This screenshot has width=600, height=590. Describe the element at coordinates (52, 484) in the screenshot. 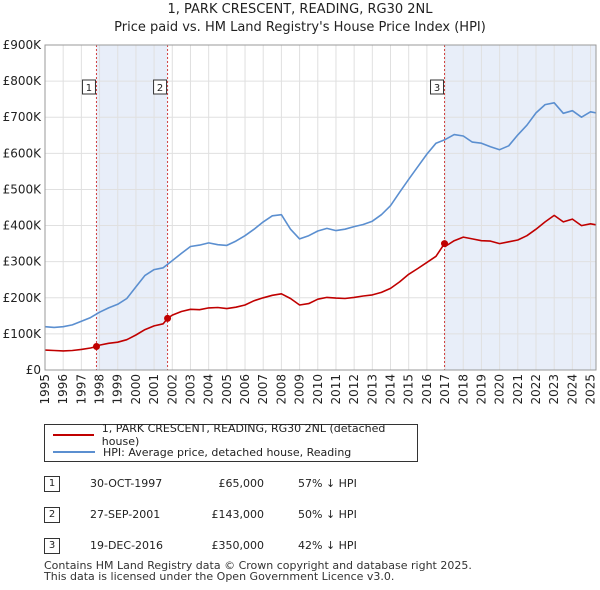

I see `sale-number-badge: 1` at that location.